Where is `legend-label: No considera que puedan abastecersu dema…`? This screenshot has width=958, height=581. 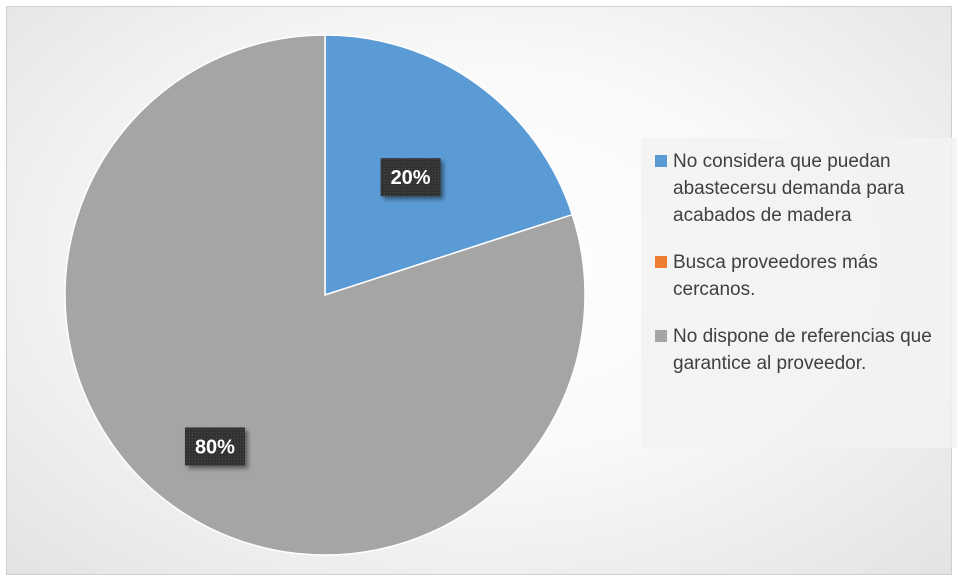 legend-label: No considera que puedan abastecersu dema… is located at coordinates (789, 188).